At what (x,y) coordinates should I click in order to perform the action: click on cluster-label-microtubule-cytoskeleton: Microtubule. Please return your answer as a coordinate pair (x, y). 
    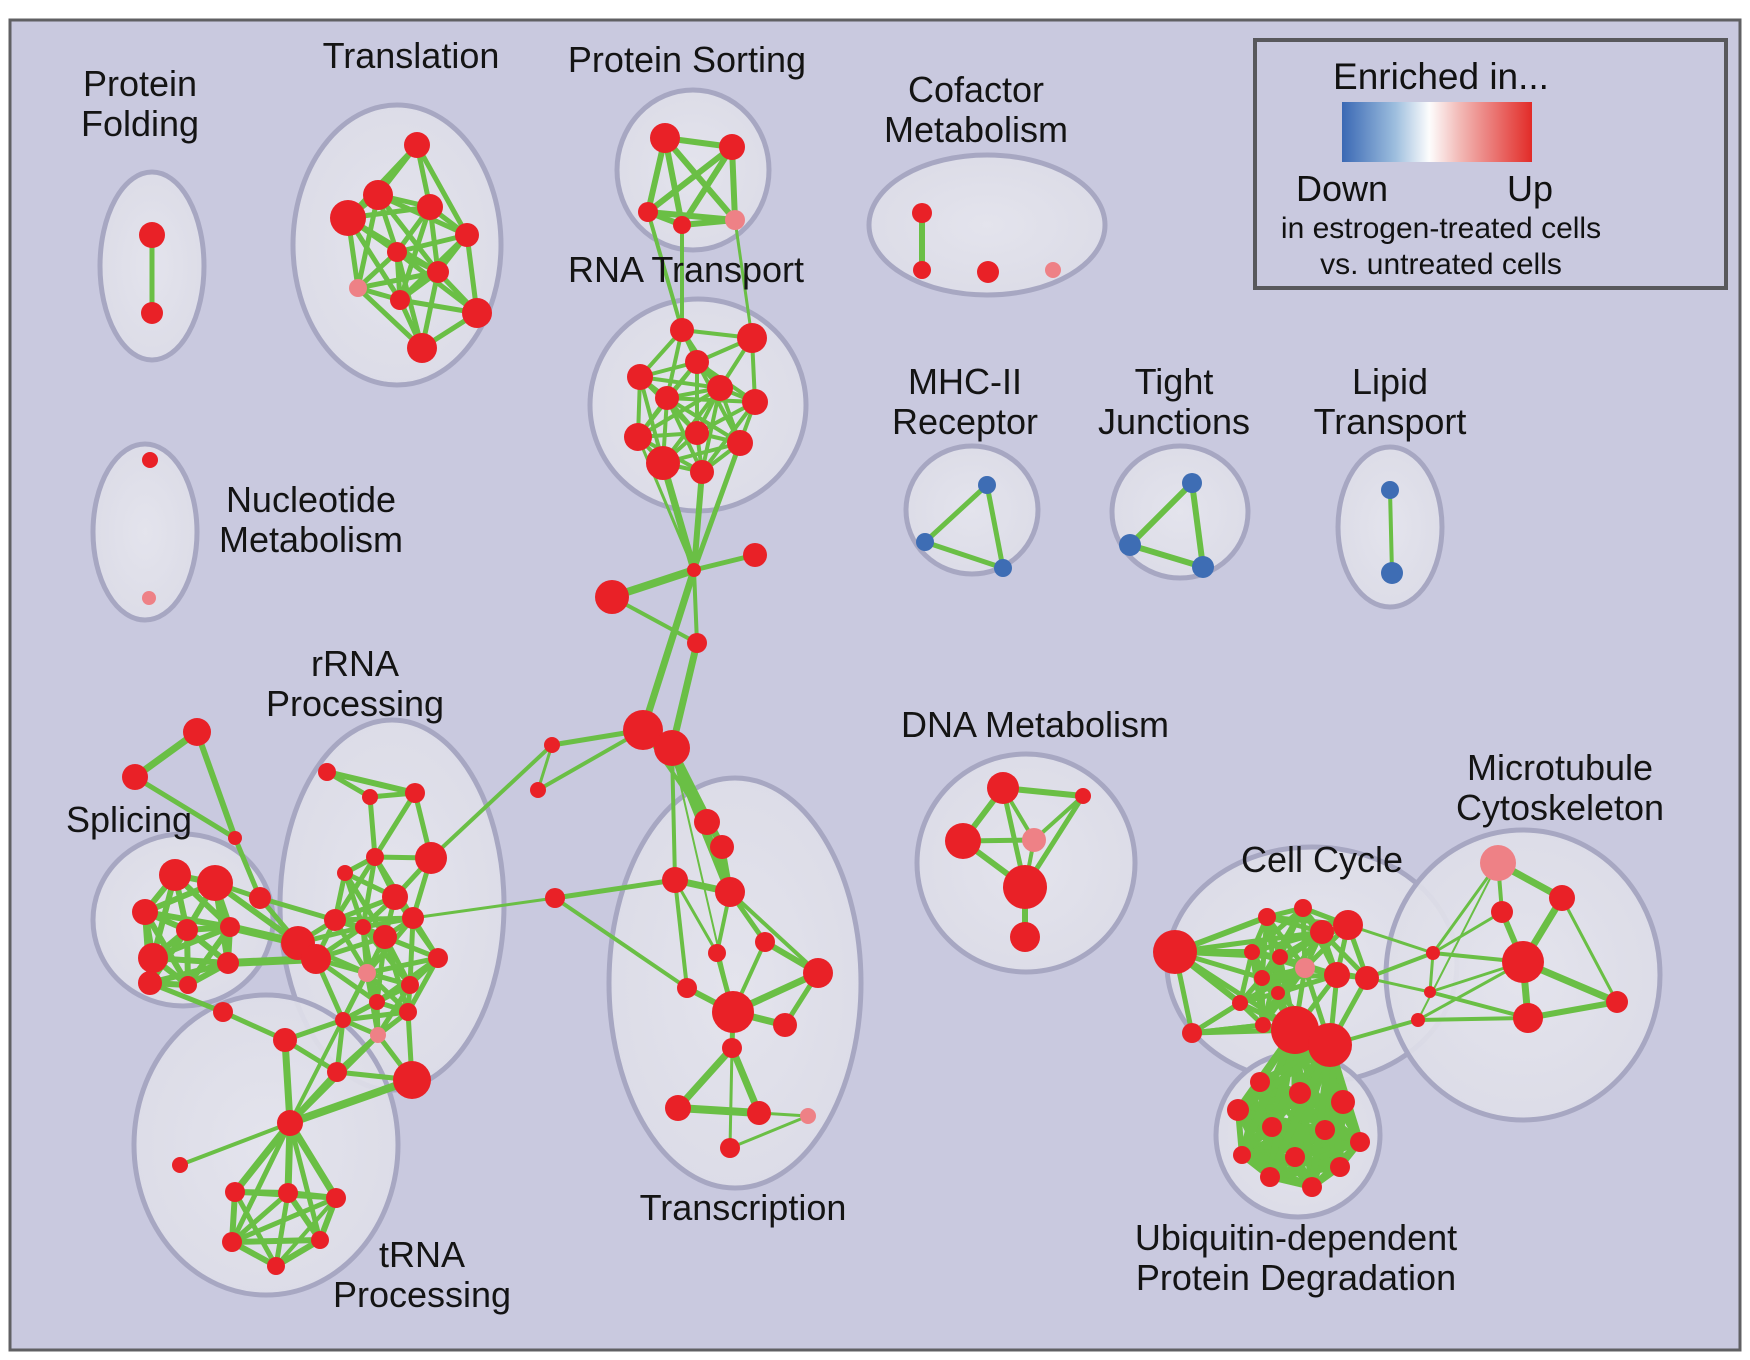
    Looking at the image, I should click on (1560, 767).